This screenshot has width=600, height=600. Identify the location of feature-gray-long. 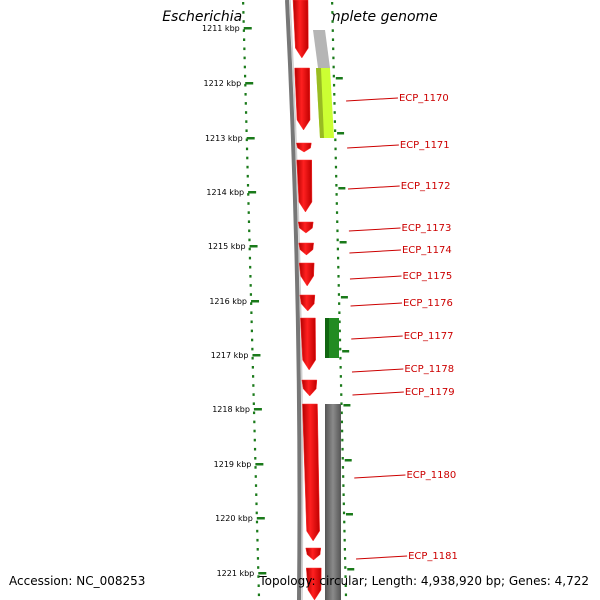
(333, 502).